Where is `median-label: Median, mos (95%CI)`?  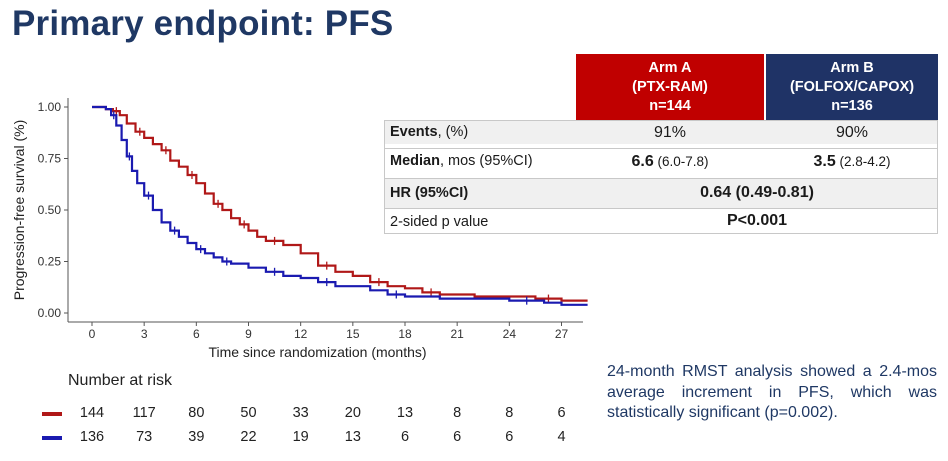
median-label: Median, mos (95%CI) is located at coordinates (461, 161).